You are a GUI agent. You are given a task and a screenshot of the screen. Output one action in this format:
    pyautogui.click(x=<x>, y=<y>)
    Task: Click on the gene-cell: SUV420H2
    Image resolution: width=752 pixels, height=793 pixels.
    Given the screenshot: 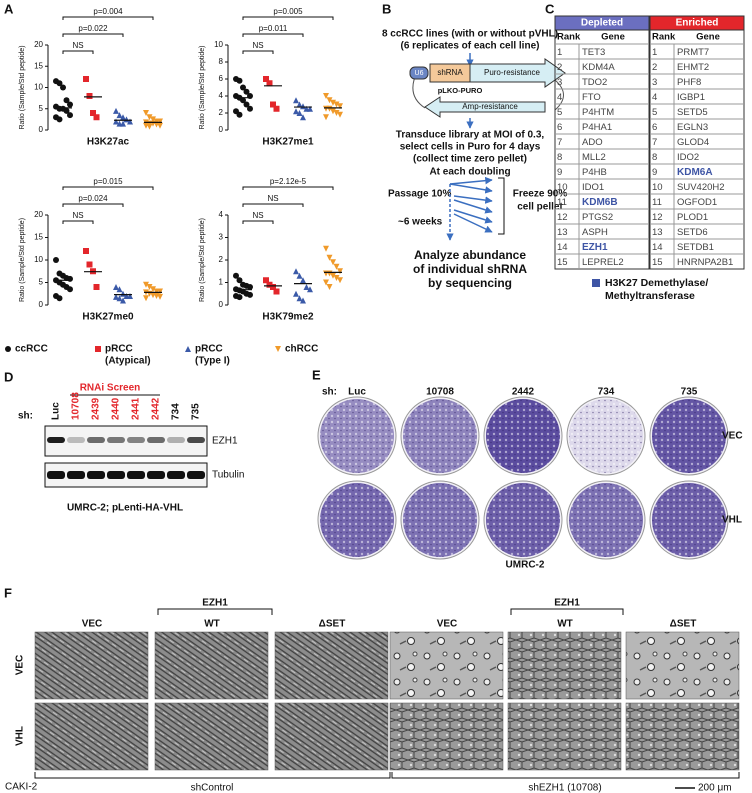 What is the action you would take?
    pyautogui.click(x=701, y=187)
    